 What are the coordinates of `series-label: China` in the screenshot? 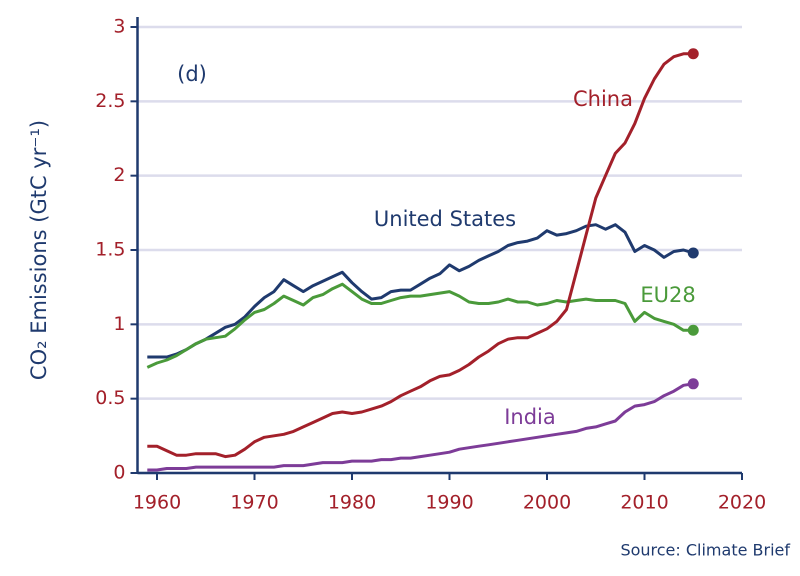 It's located at (603, 99).